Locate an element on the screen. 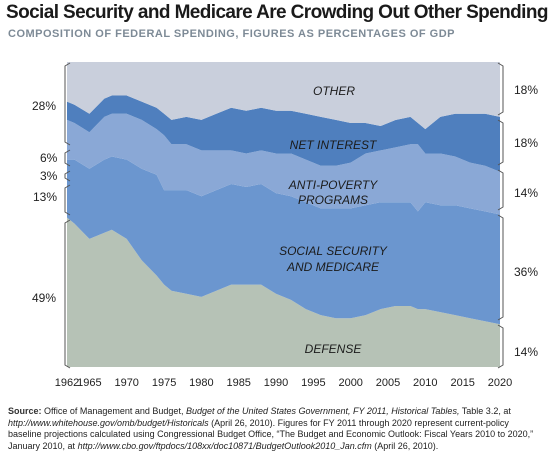 The width and height of the screenshot is (550, 473). left-bracket-other is located at coordinates (67, 104).